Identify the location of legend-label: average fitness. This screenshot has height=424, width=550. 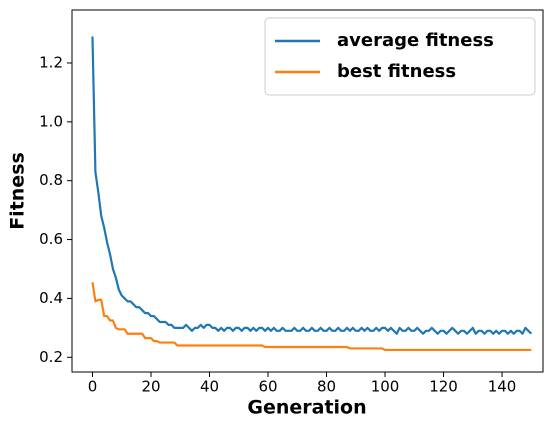
(415, 40).